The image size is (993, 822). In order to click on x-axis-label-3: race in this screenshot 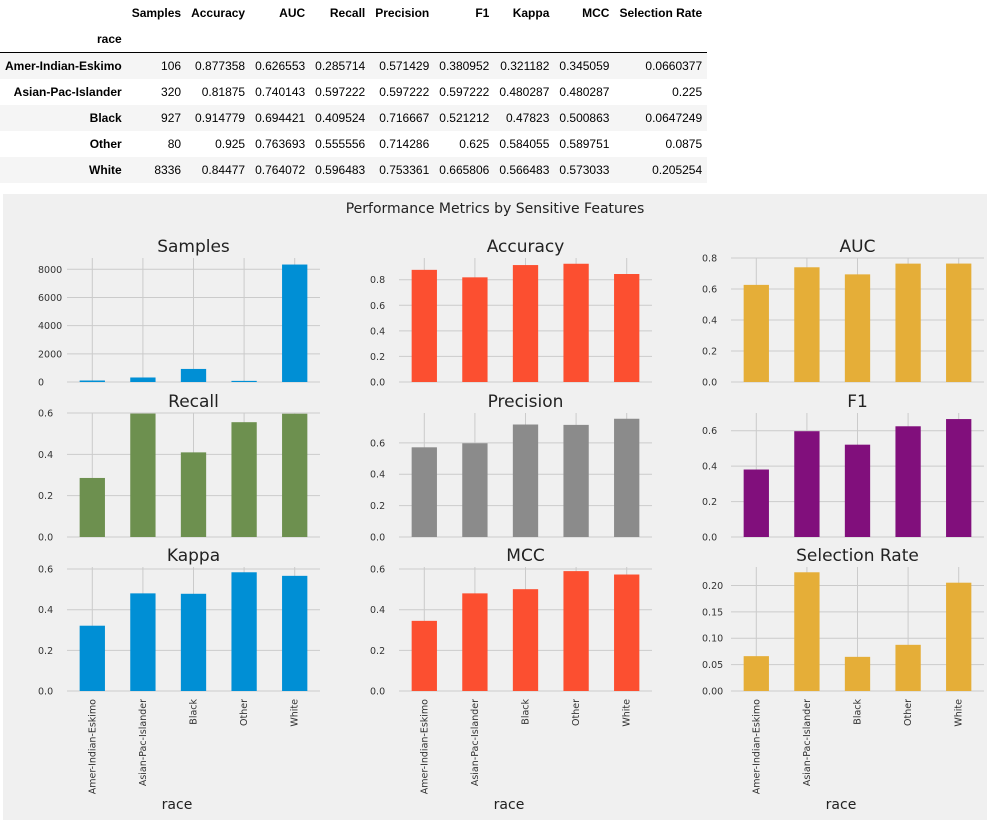, I will do `click(841, 805)`.